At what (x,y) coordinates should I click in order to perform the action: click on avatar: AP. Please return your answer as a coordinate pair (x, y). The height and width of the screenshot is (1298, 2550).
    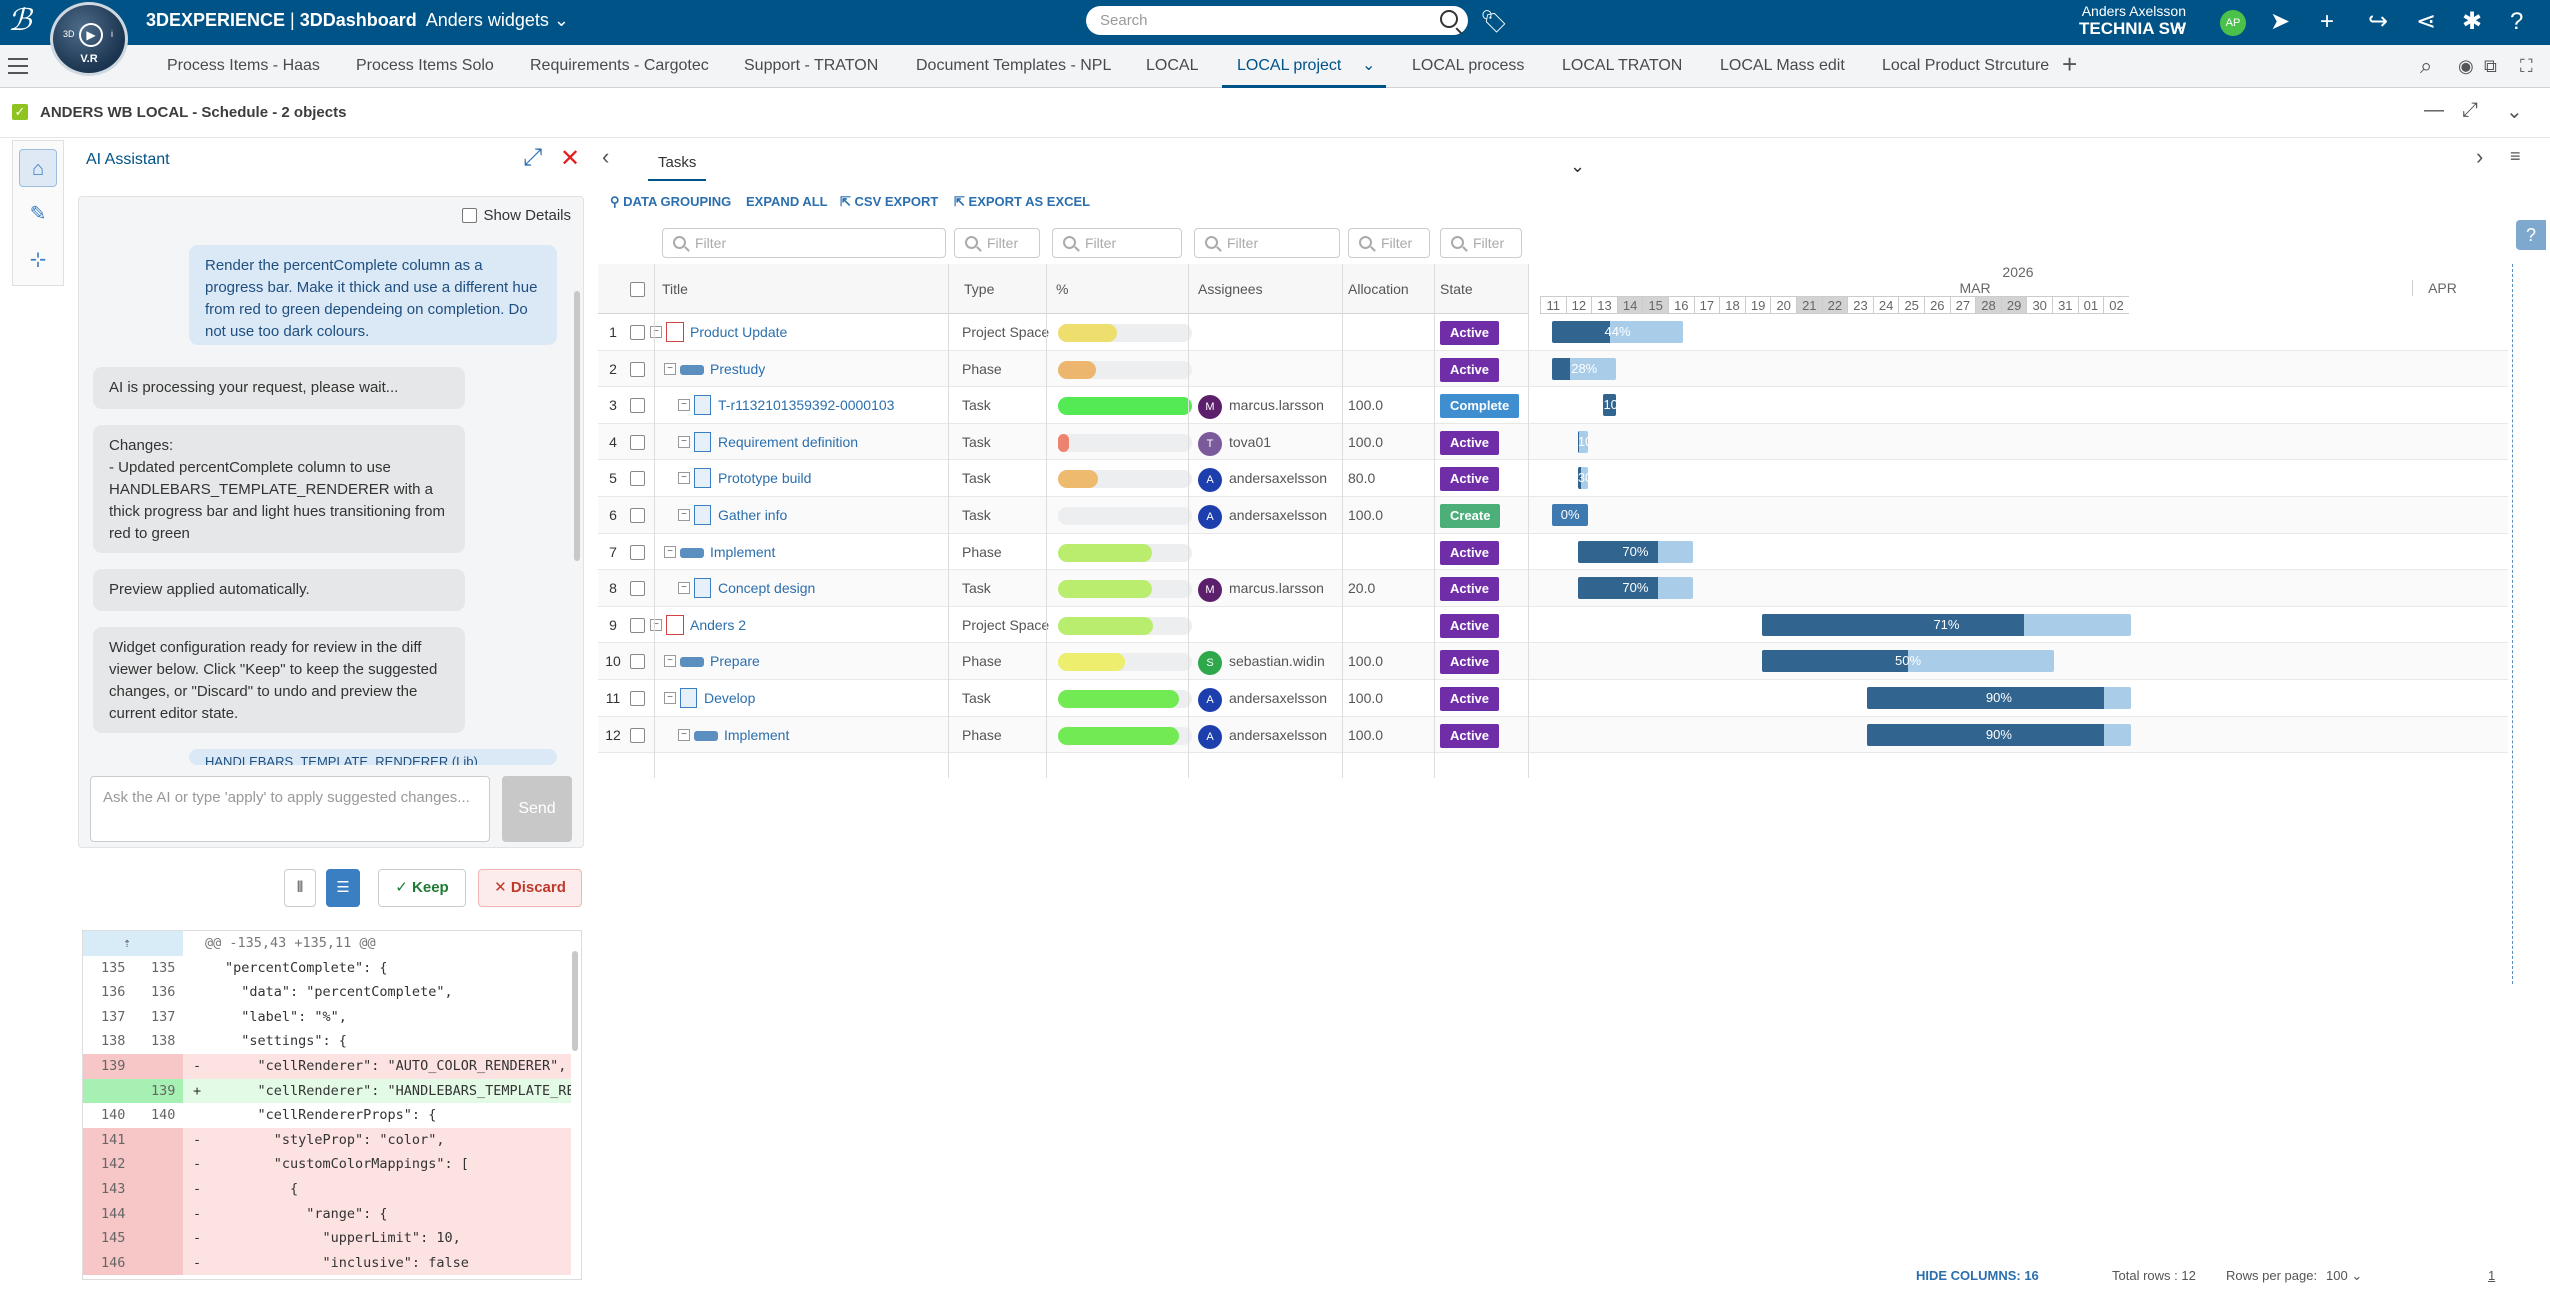
    Looking at the image, I should click on (2233, 23).